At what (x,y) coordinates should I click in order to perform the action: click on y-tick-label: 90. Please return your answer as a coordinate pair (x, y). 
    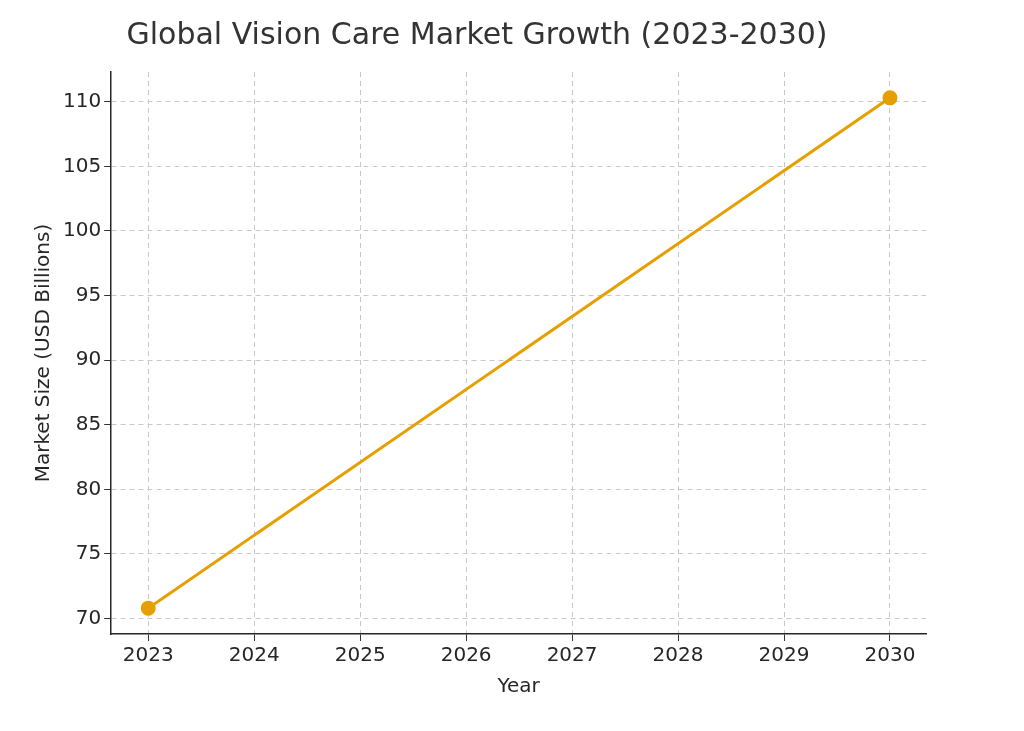
    Looking at the image, I should click on (88, 358).